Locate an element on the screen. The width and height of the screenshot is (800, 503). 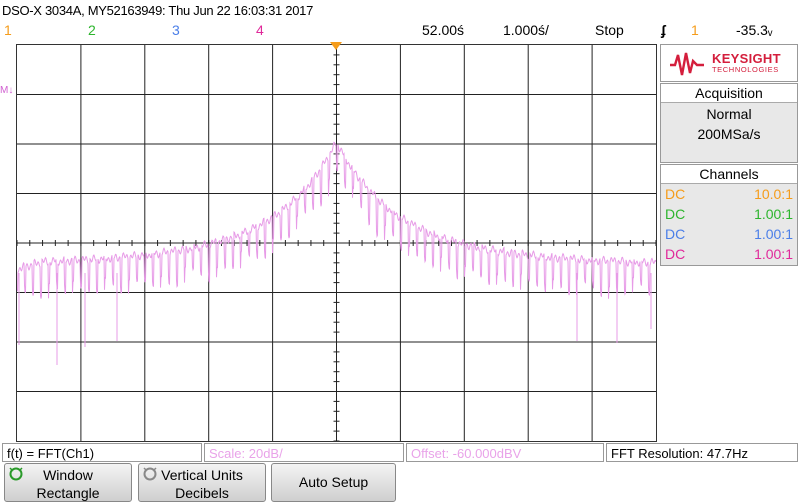
auto-setup-softkey: Auto Setup is located at coordinates (333, 482).